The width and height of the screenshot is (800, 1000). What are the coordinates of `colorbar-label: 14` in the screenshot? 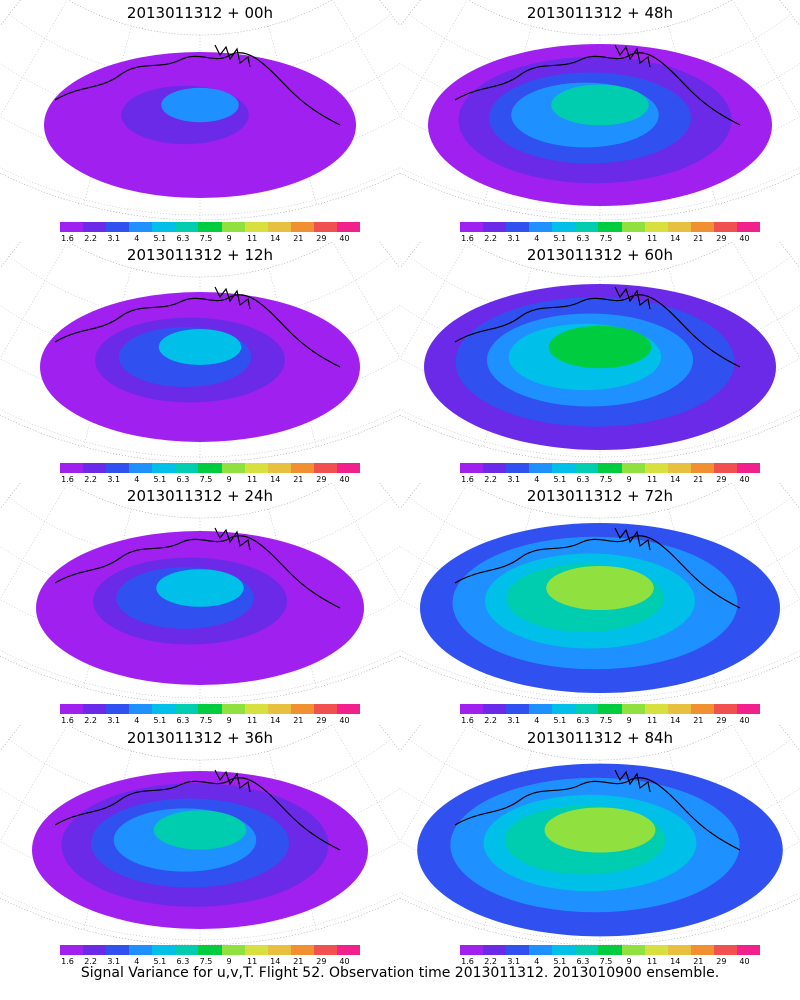 It's located at (275, 720).